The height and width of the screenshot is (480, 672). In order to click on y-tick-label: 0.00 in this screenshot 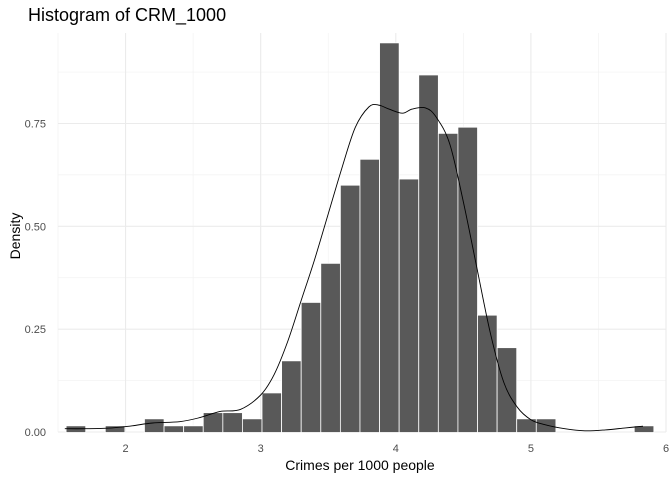, I will do `click(35, 433)`.